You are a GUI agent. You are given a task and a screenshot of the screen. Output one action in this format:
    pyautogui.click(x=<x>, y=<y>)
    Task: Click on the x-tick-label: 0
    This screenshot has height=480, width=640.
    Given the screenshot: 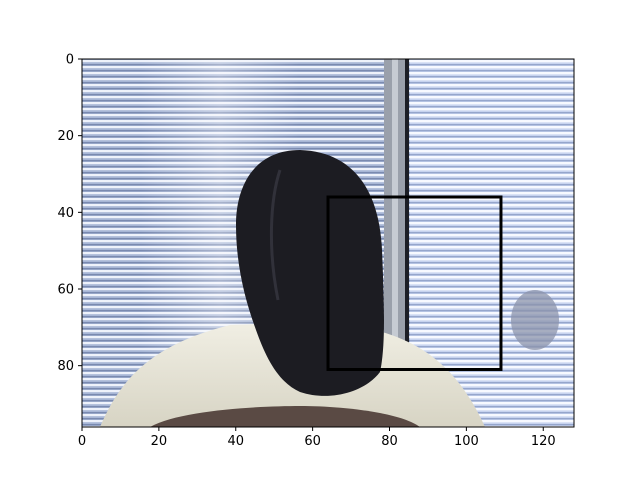 What is the action you would take?
    pyautogui.click(x=82, y=441)
    